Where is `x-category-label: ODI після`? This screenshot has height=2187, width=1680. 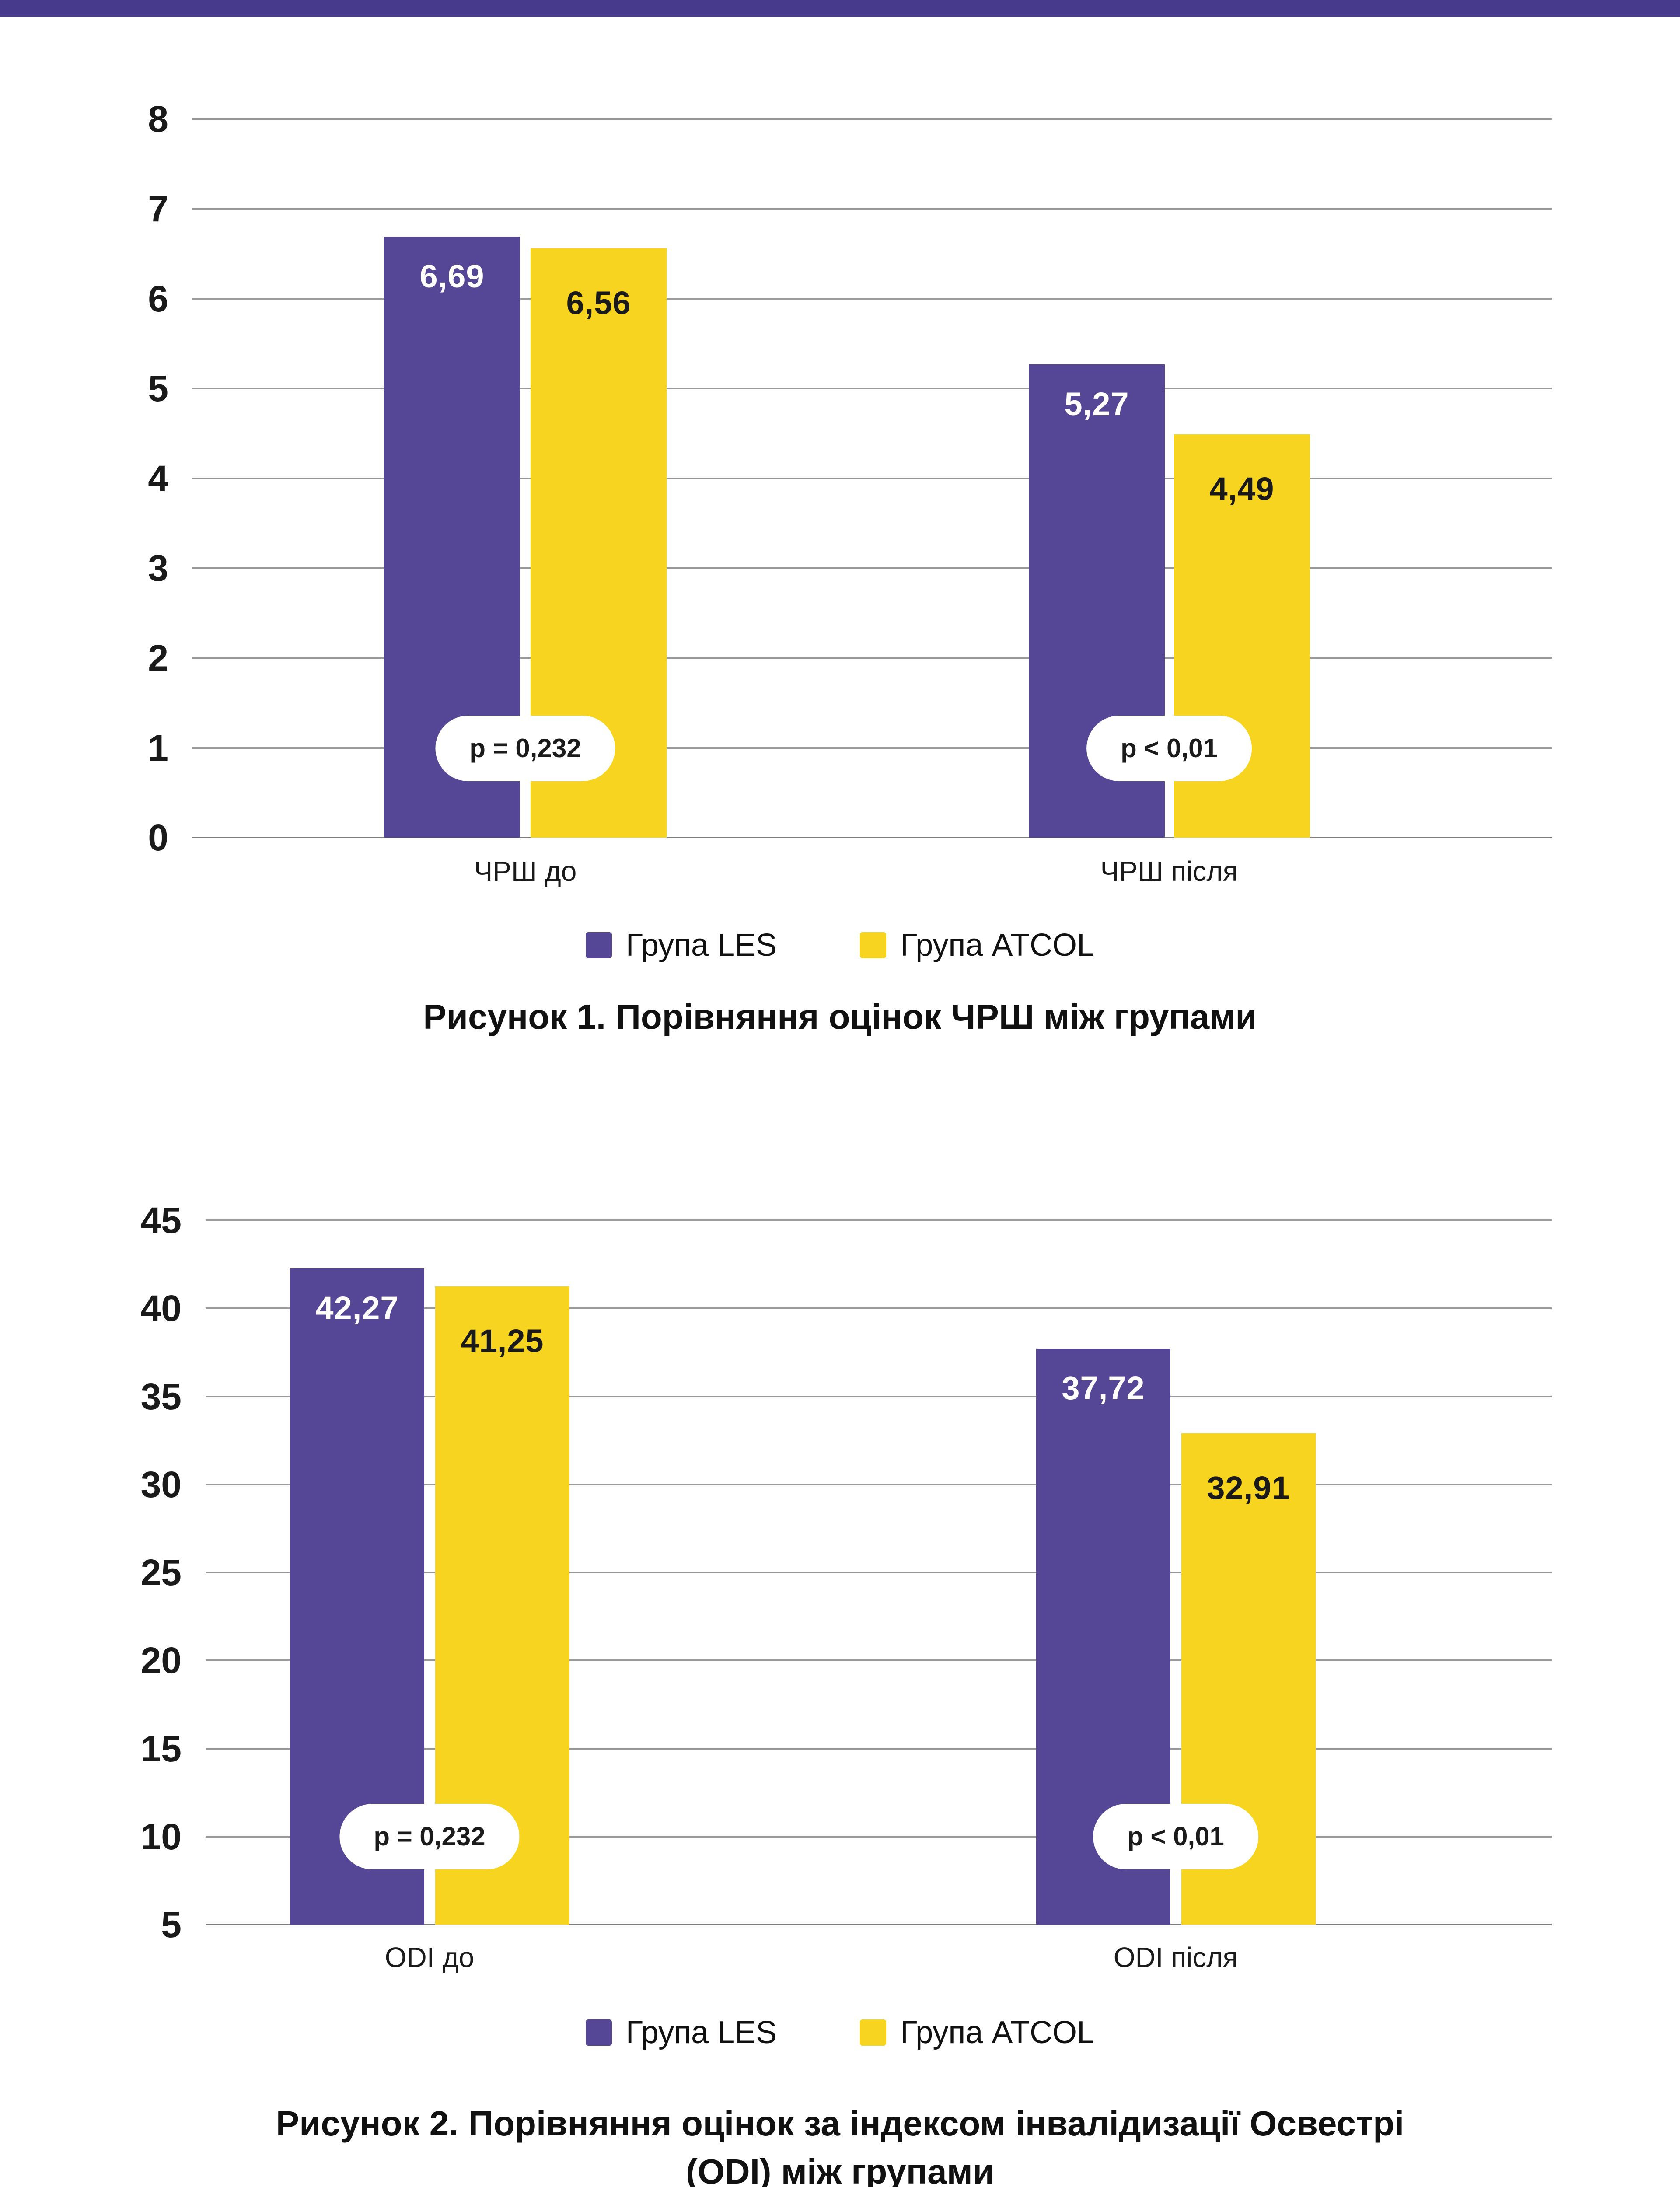 x-category-label: ODI після is located at coordinates (1175, 1958).